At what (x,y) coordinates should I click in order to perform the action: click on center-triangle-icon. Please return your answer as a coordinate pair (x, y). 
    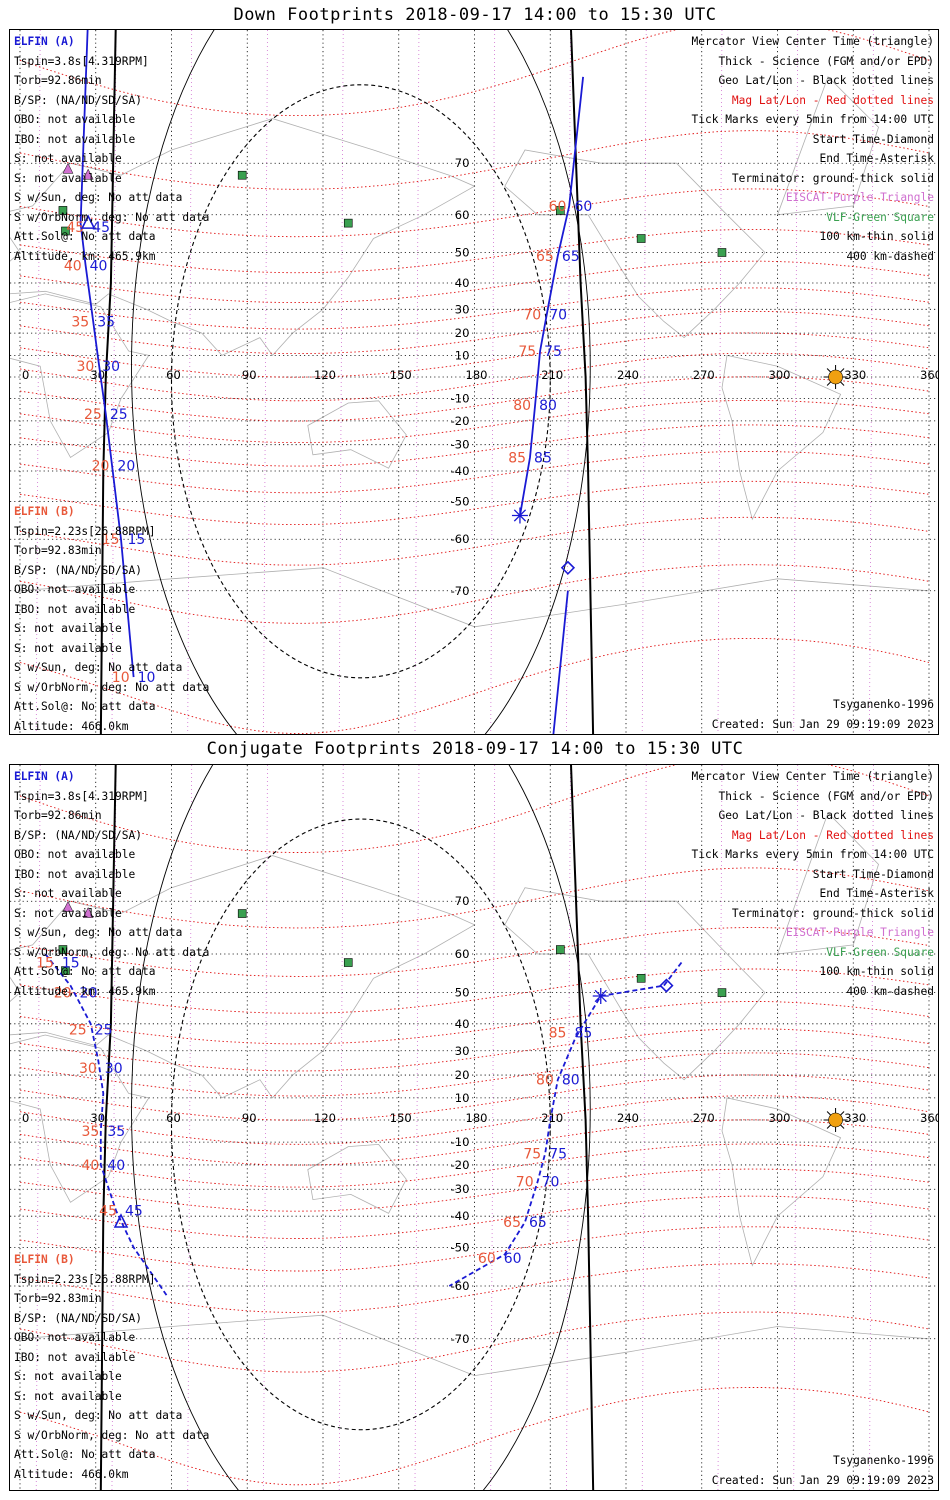
    Looking at the image, I should click on (88, 221).